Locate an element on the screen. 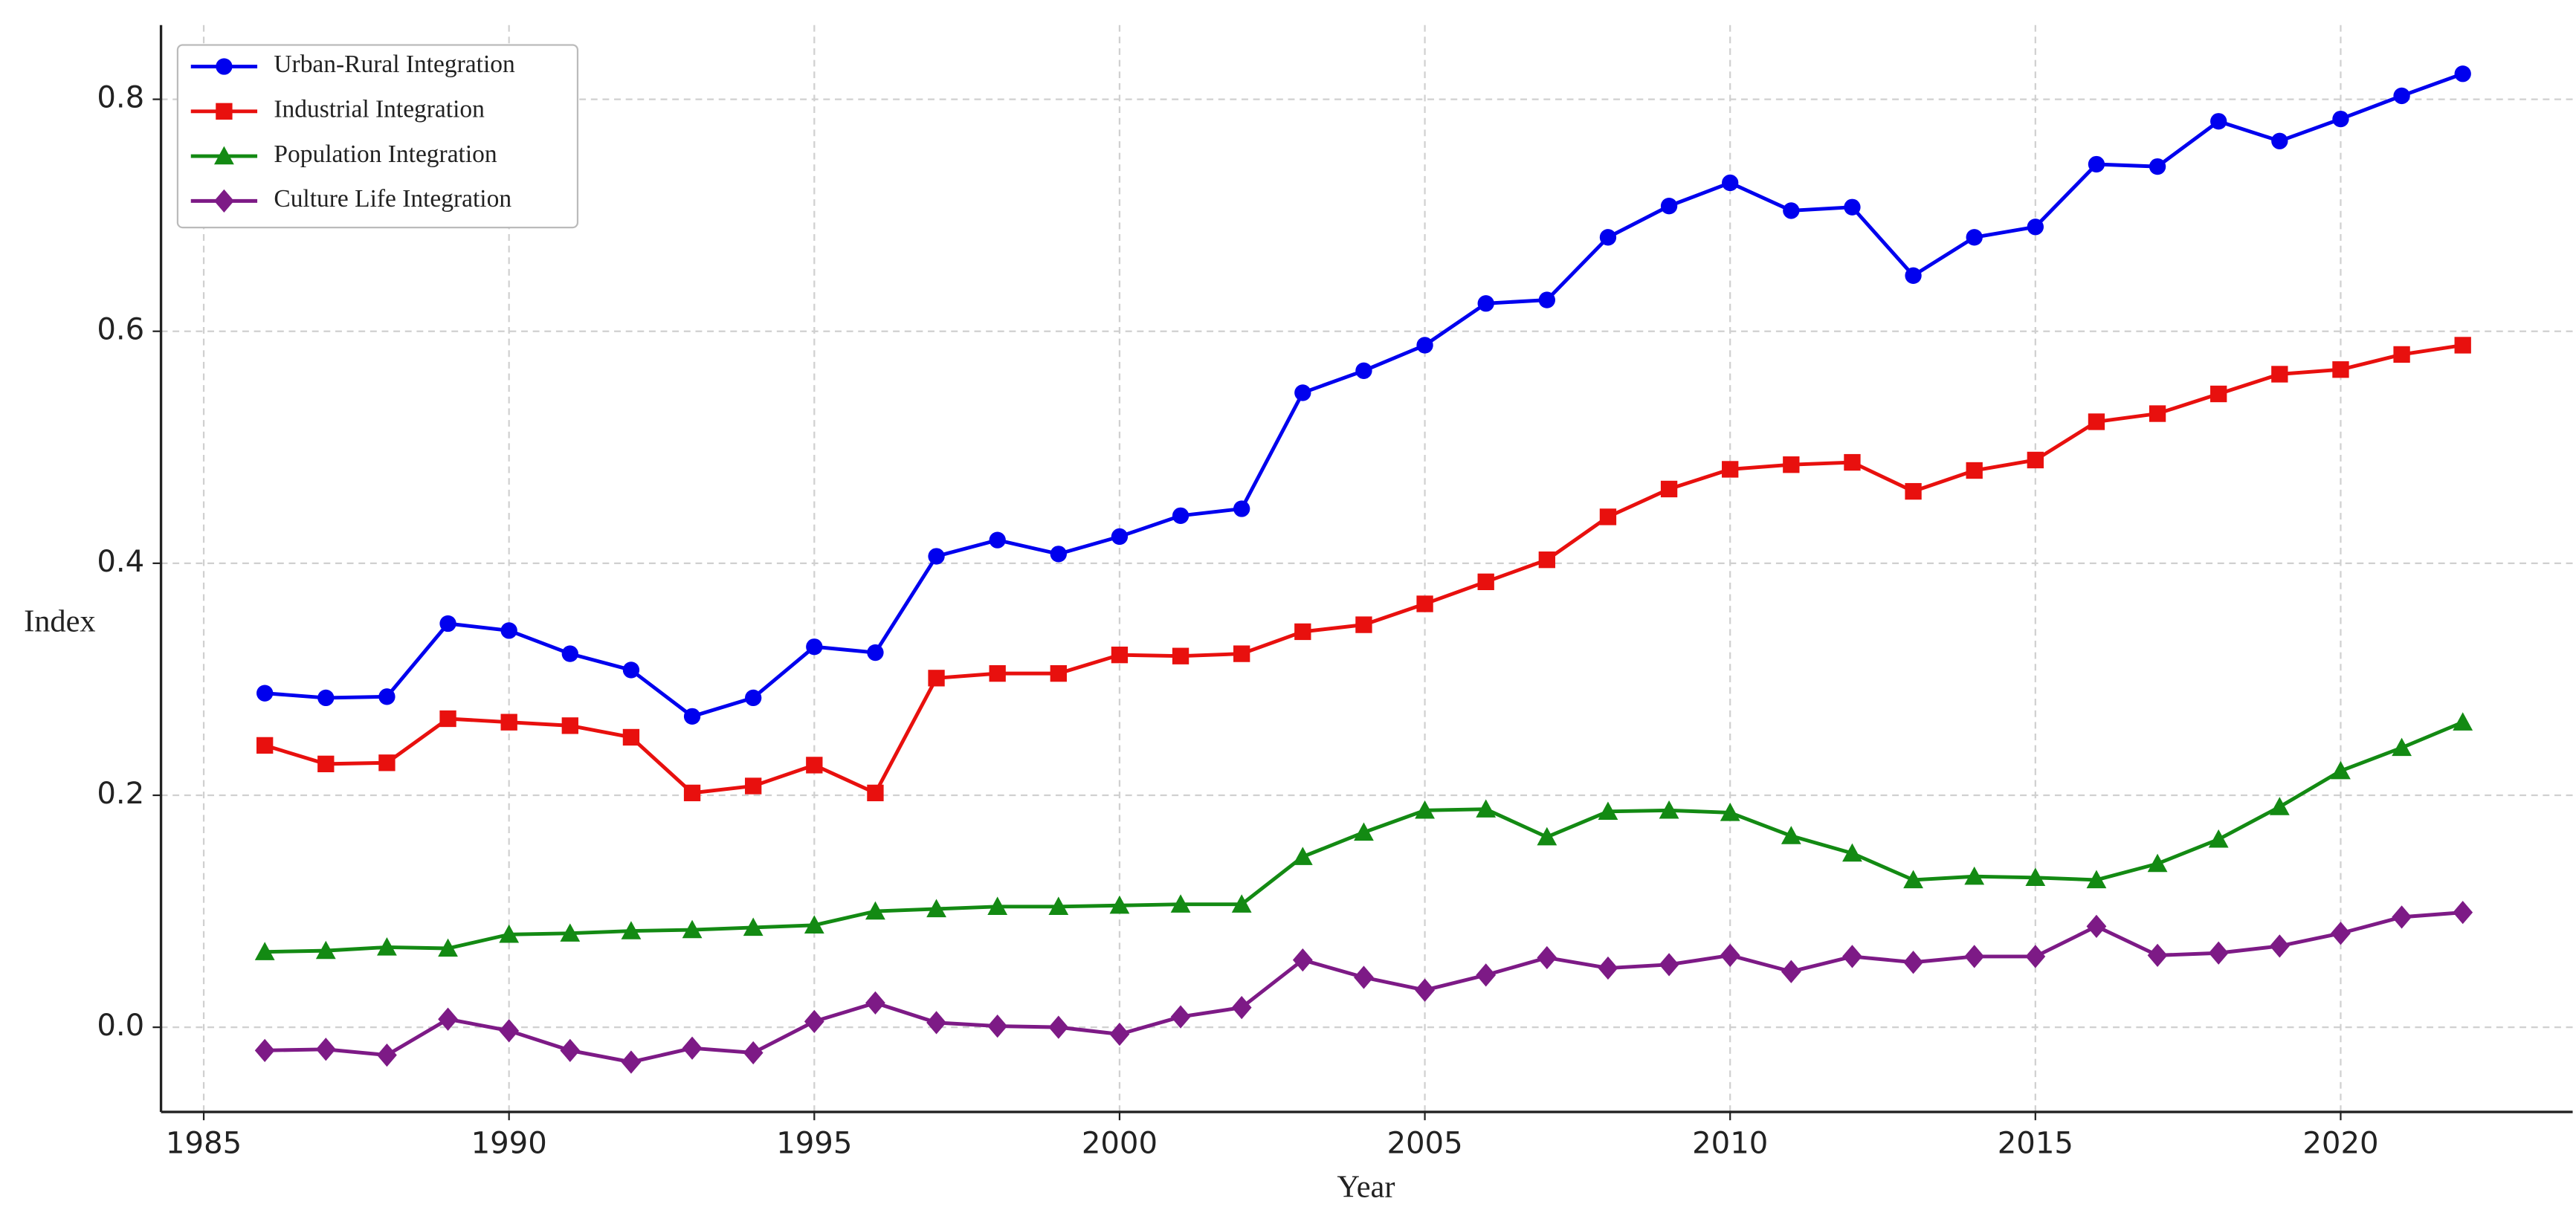 The image size is (2576, 1210). x-tick-label: 1995 is located at coordinates (814, 1144).